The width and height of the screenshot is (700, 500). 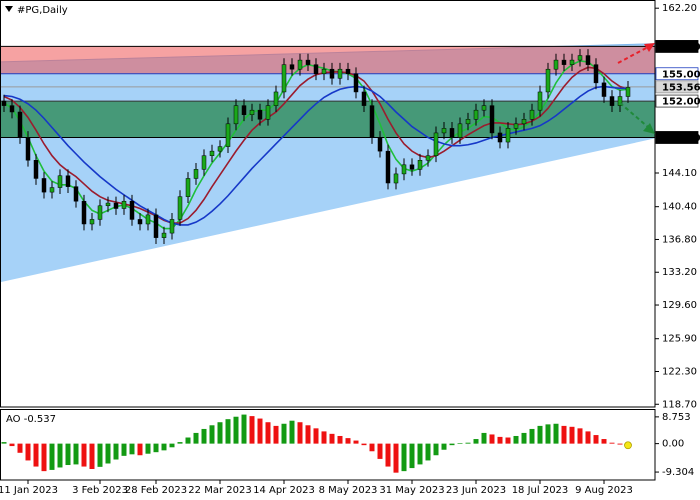 What do you see at coordinates (676, 417) in the screenshot?
I see `ao-y-tick-label: 8.753` at bounding box center [676, 417].